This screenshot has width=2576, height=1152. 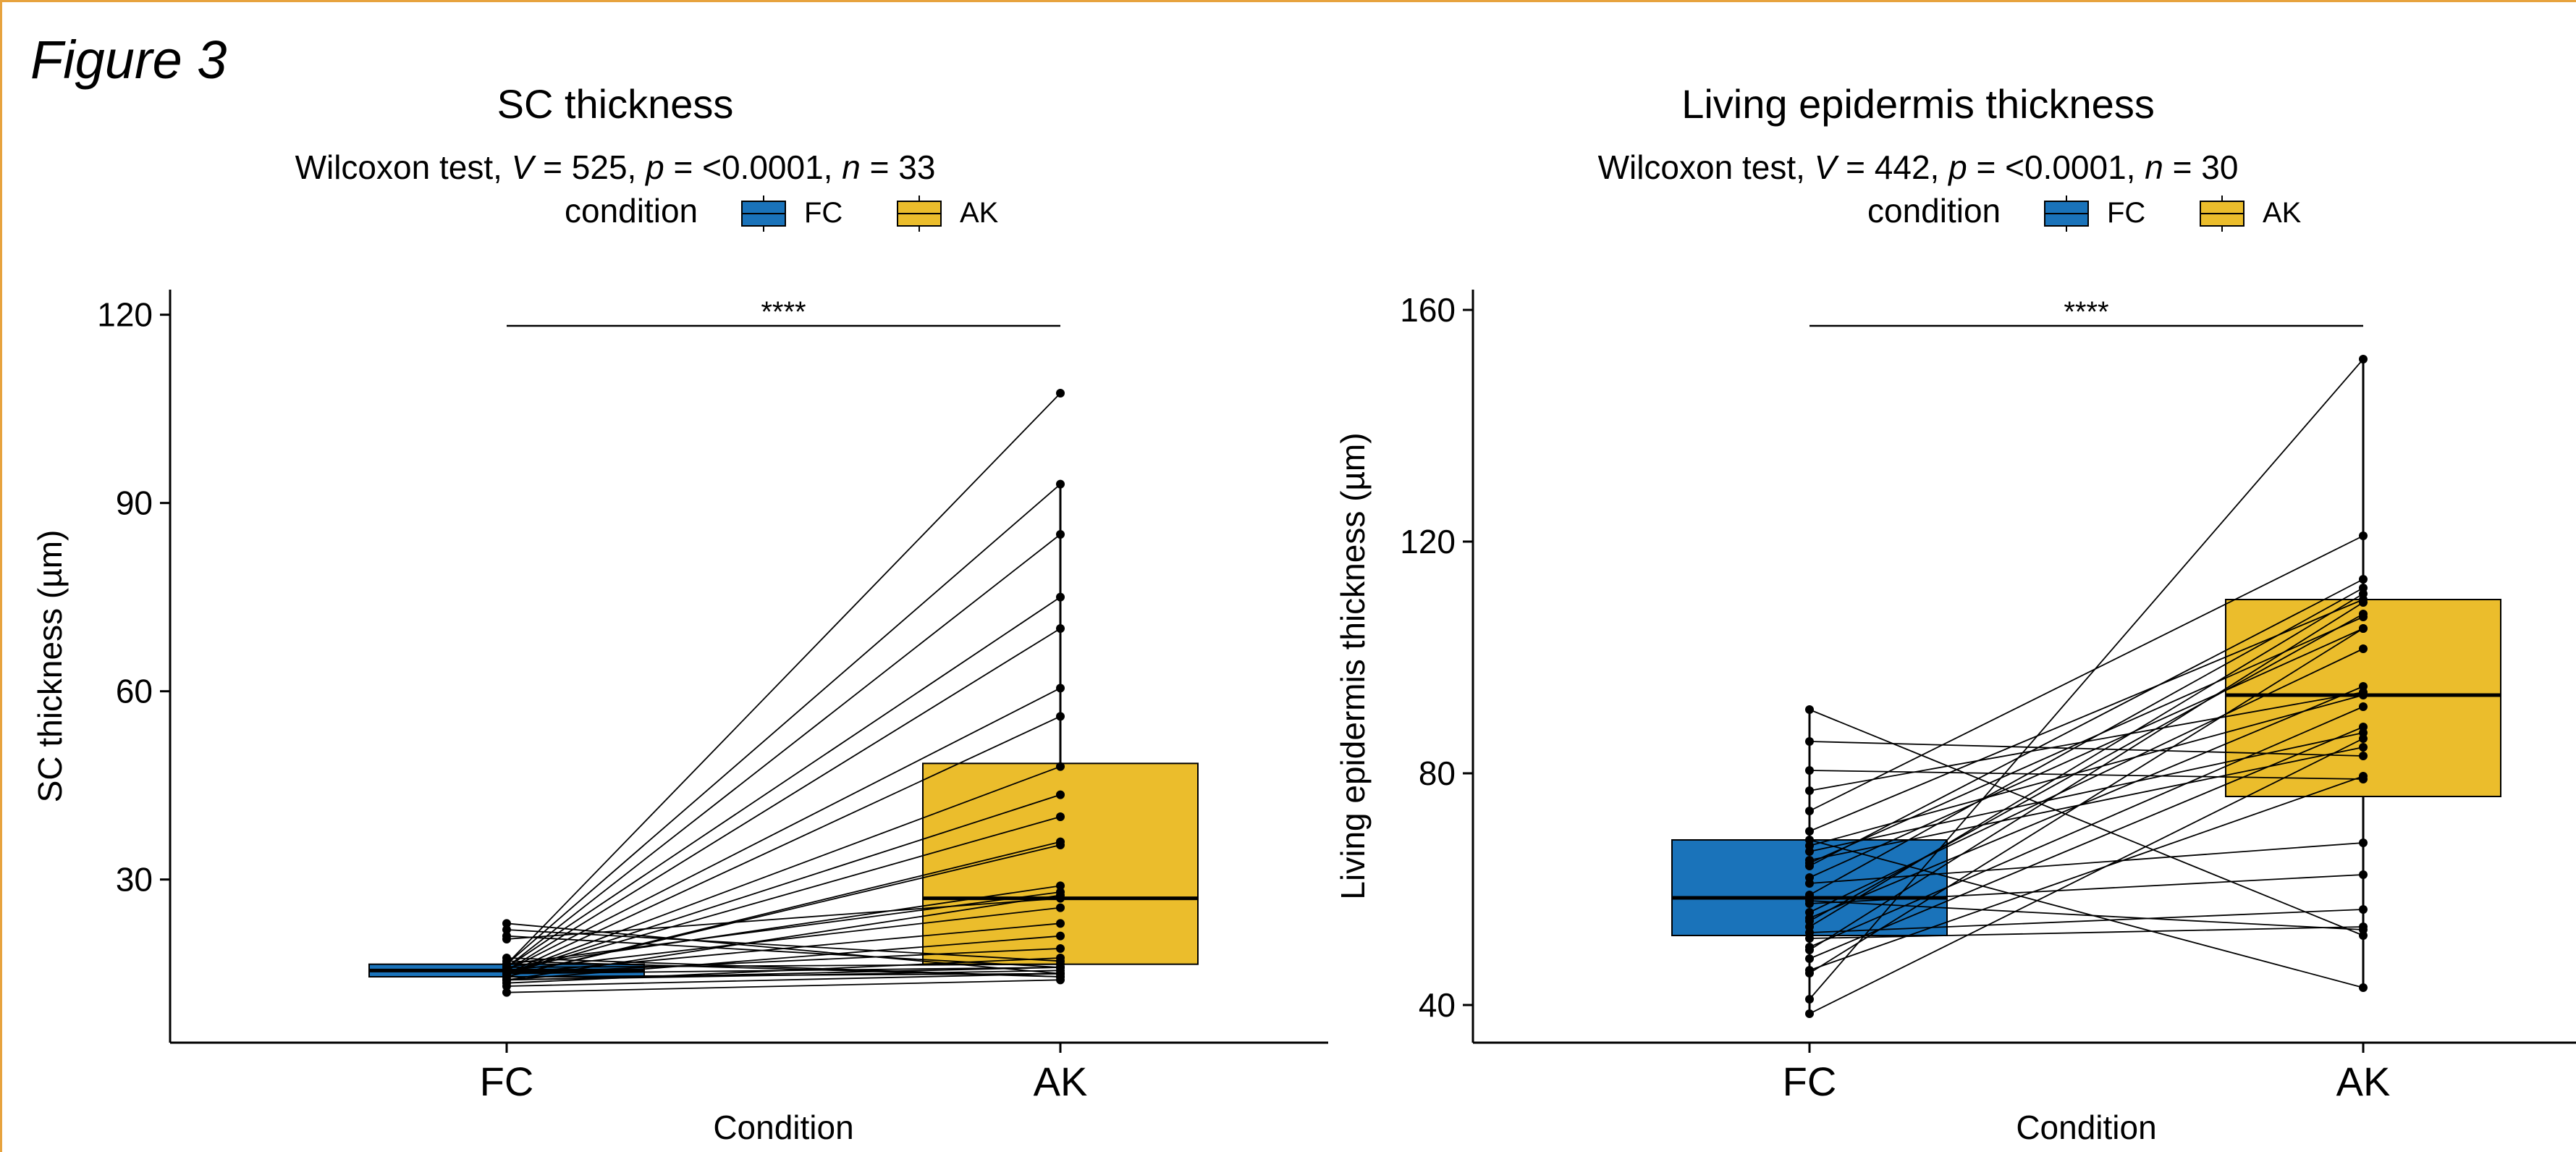 I want to click on figure-label: Figure 3, so click(x=129, y=60).